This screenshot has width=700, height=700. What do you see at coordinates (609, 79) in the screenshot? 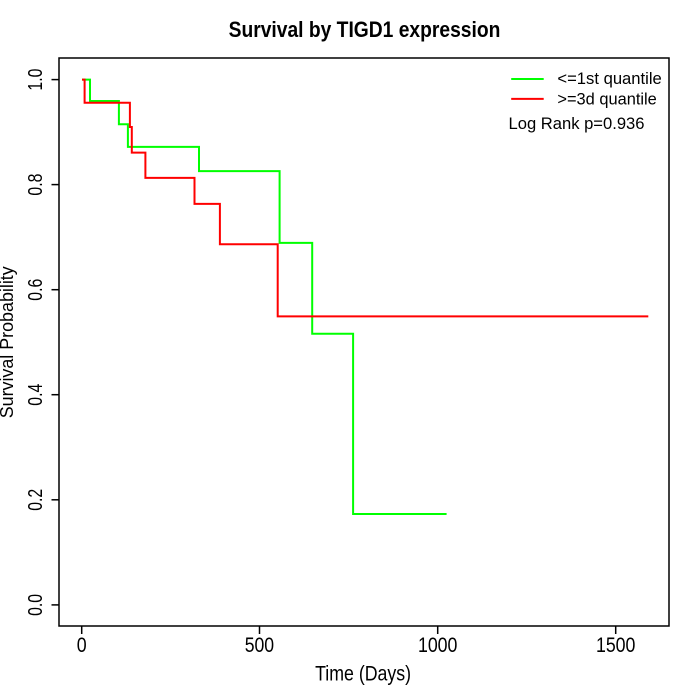
I see `svg-text: <=1st quantile` at bounding box center [609, 79].